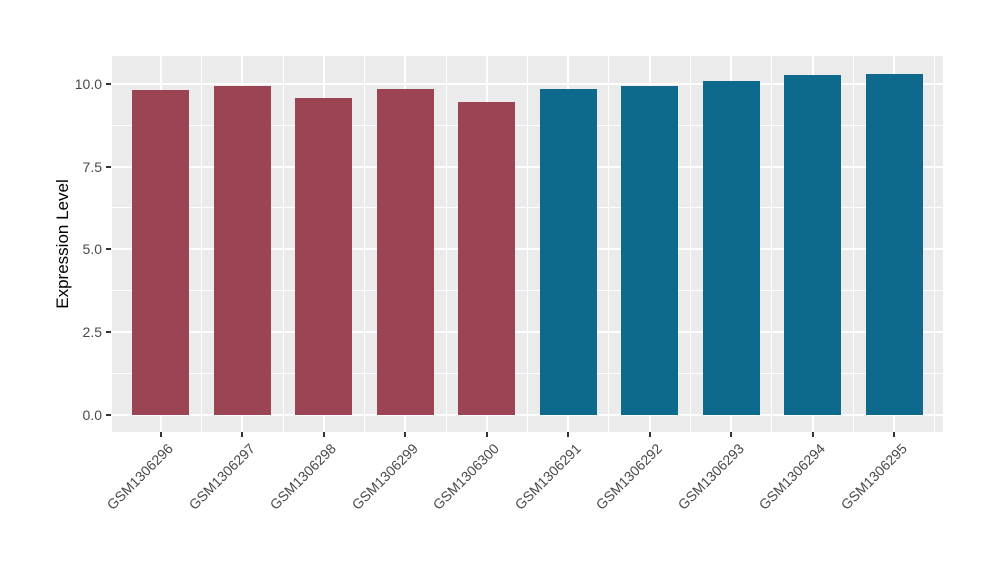 This screenshot has width=1000, height=580. I want to click on y-tick-label: 10.0, so click(88, 83).